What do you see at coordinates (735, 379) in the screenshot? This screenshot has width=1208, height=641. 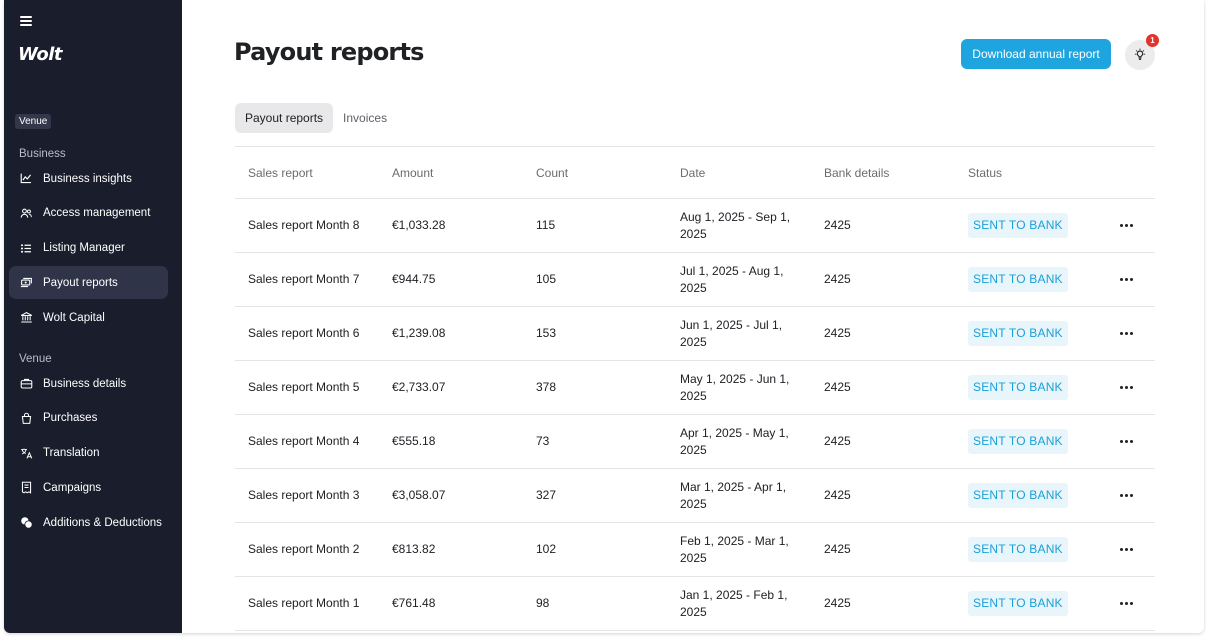 I see `cell-date-line: May 1, 2025 - Jun 1,` at bounding box center [735, 379].